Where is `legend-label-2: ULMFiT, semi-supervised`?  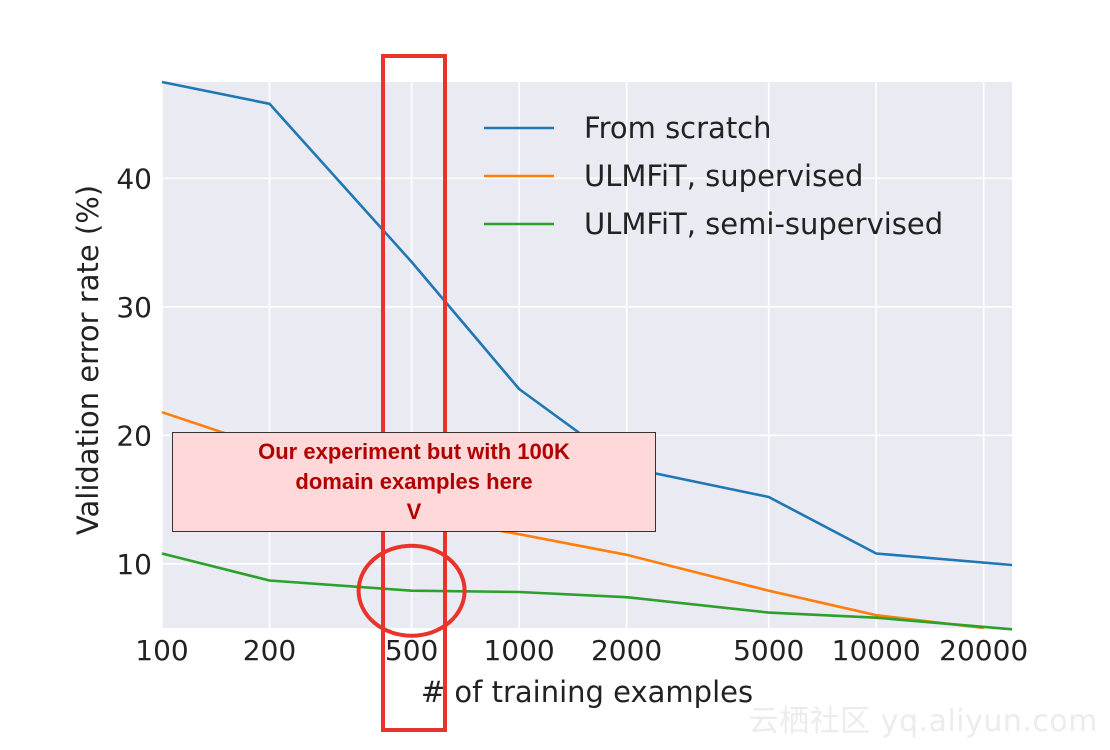
legend-label-2: ULMFiT, semi-supervised is located at coordinates (763, 224).